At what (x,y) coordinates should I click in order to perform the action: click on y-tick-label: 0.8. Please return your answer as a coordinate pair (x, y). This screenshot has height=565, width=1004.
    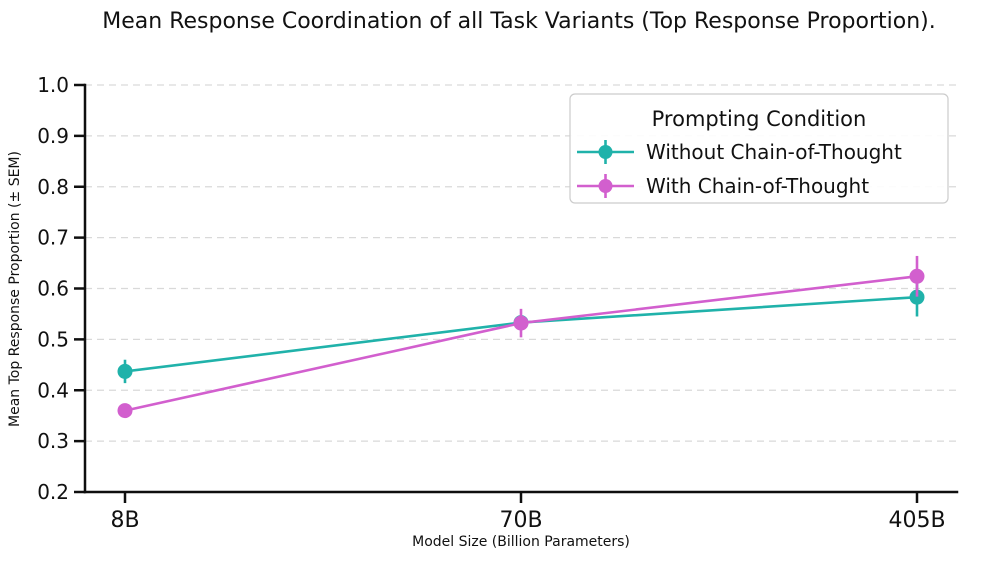
    Looking at the image, I should click on (53, 187).